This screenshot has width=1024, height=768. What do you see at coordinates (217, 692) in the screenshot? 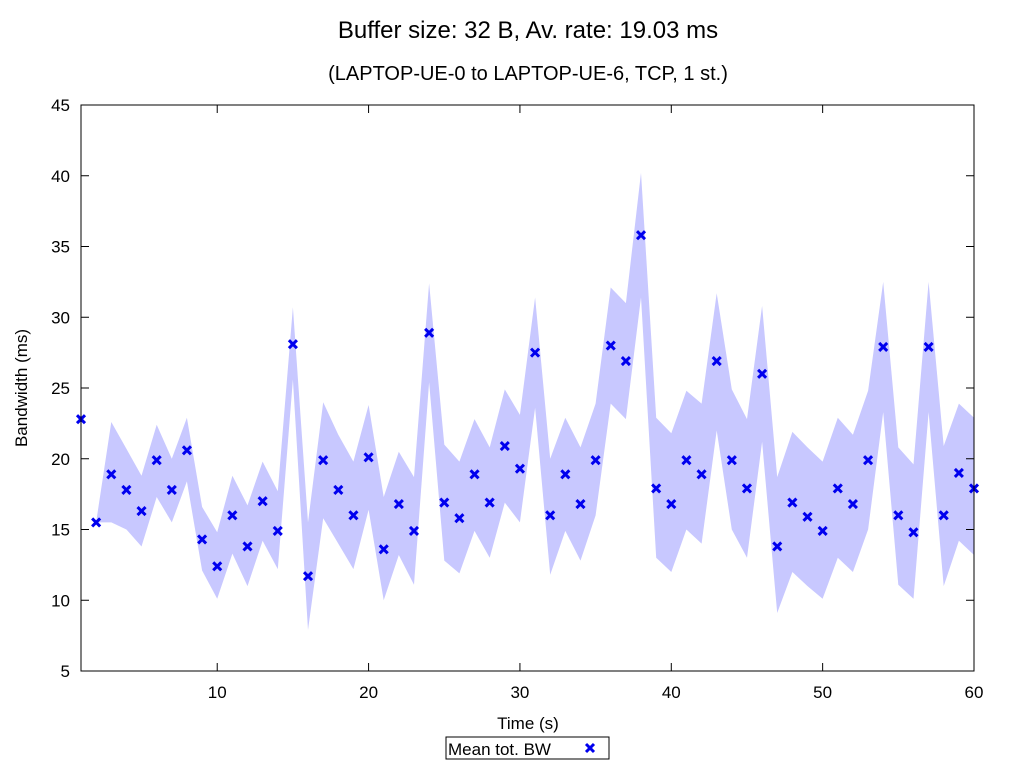
I see `x-tick-label: 10` at bounding box center [217, 692].